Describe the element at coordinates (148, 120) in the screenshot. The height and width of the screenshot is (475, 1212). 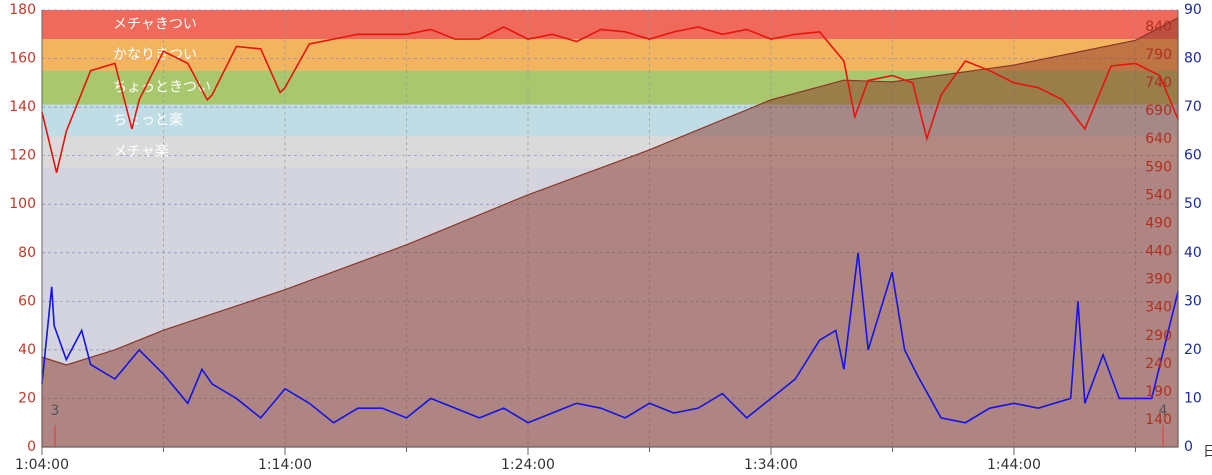
I see `zone-label: ちょっと楽` at that location.